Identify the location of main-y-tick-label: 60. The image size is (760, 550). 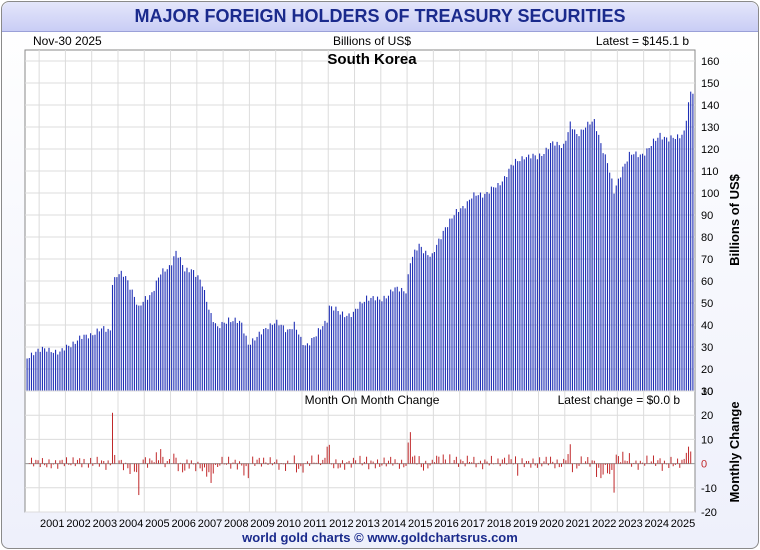
(707, 282).